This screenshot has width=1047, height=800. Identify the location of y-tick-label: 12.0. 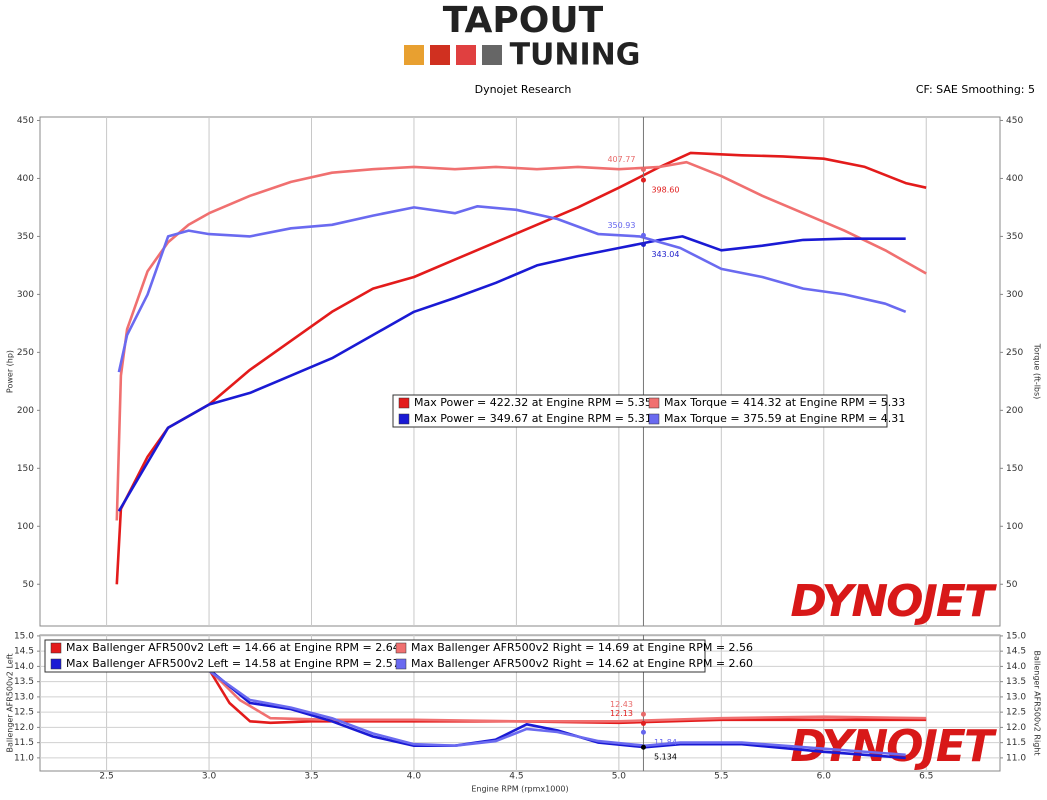
(24, 728).